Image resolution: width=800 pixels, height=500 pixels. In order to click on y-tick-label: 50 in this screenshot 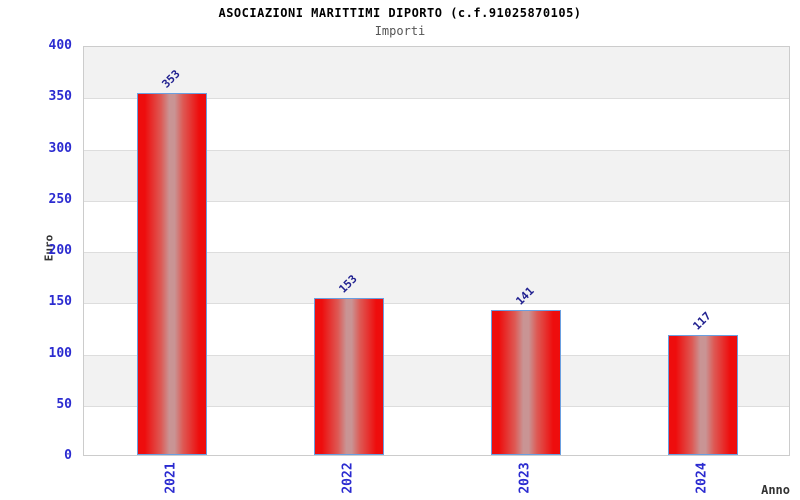, I will do `click(64, 404)`.